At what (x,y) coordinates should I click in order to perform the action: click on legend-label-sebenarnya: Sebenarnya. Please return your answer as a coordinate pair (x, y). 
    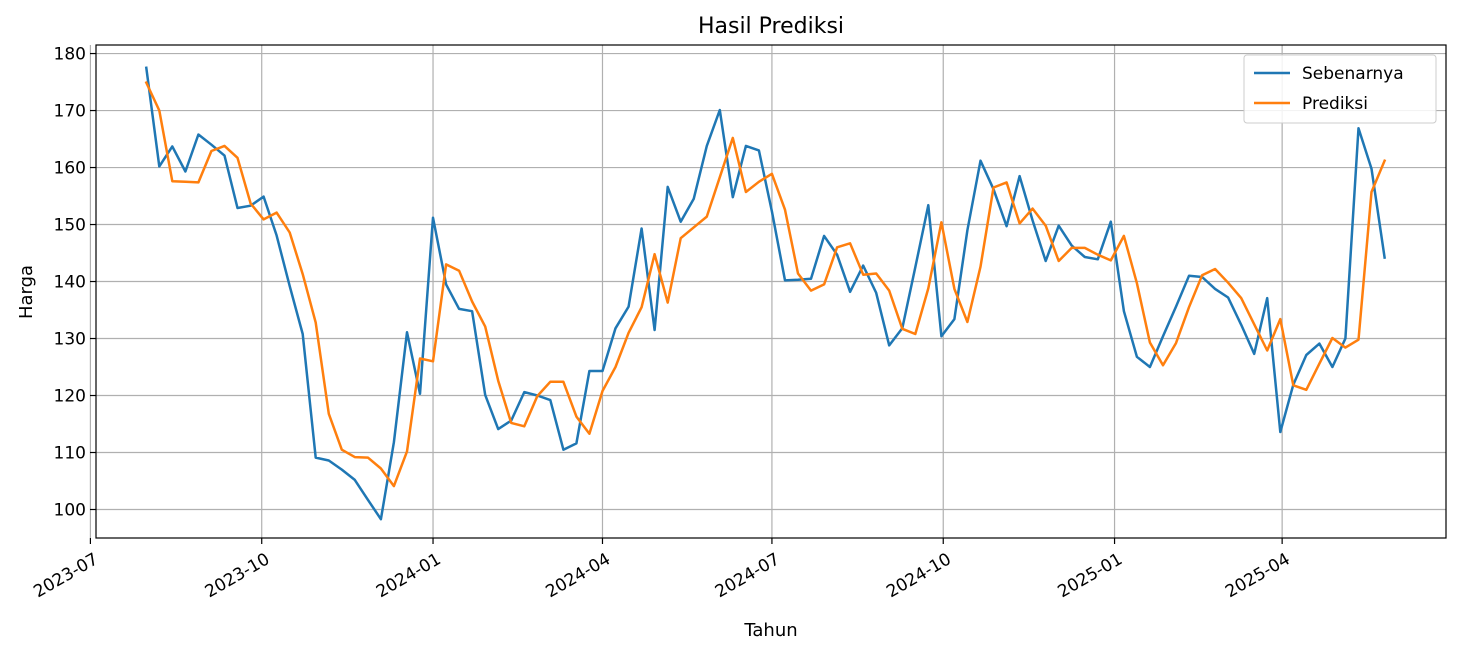
    Looking at the image, I should click on (1353, 74).